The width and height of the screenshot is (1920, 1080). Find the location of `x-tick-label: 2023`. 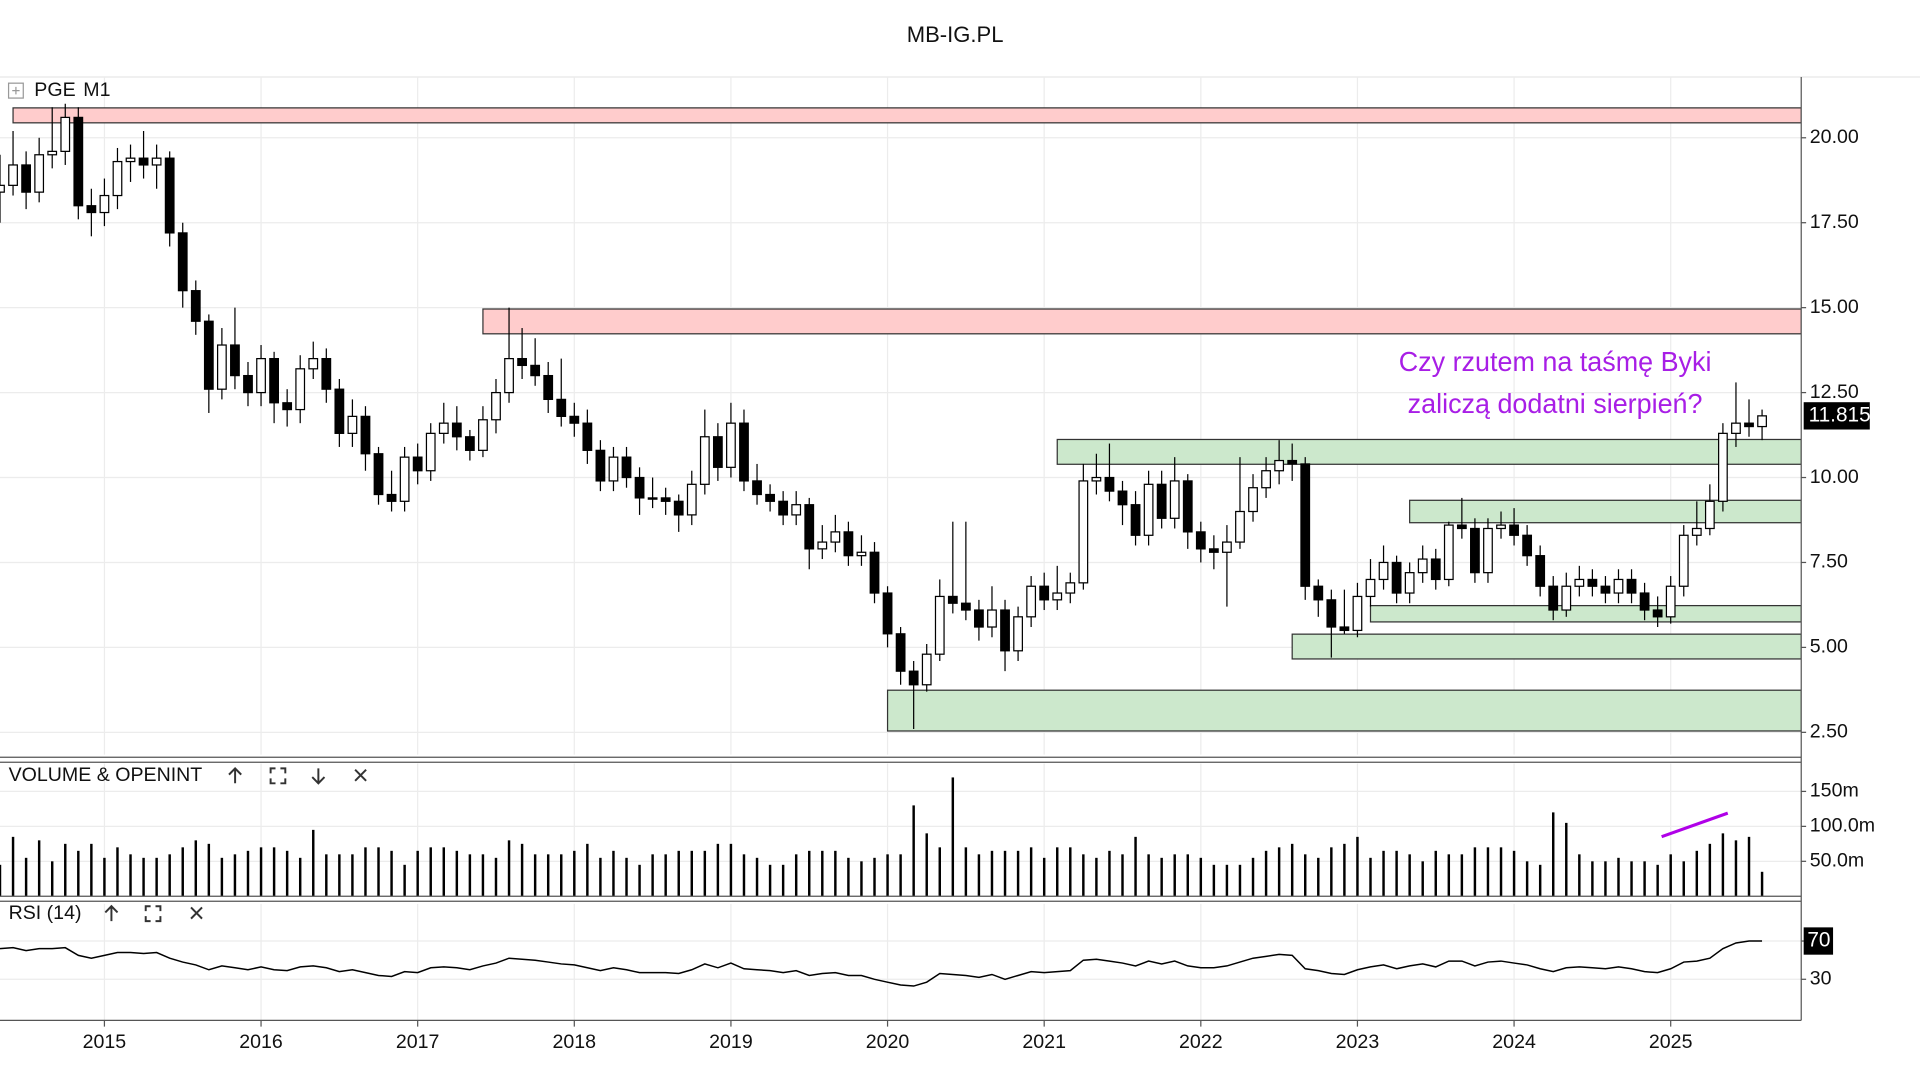

x-tick-label: 2023 is located at coordinates (1358, 1042).